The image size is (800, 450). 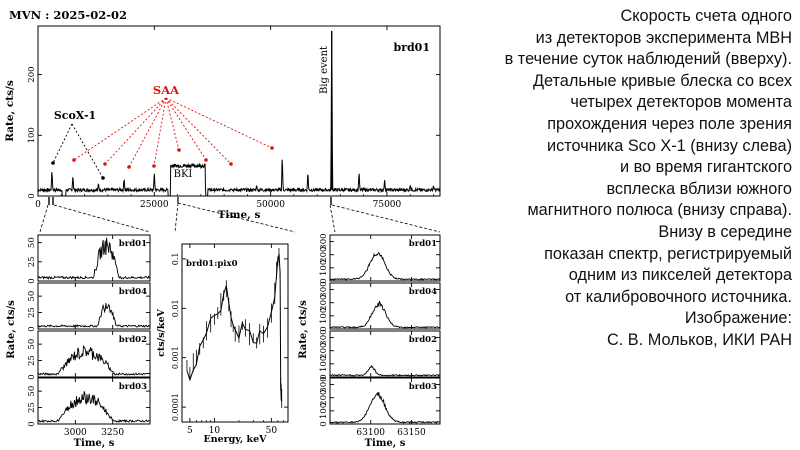 What do you see at coordinates (270, 205) in the screenshot?
I see `daily-x-tick-label: 50000` at bounding box center [270, 205].